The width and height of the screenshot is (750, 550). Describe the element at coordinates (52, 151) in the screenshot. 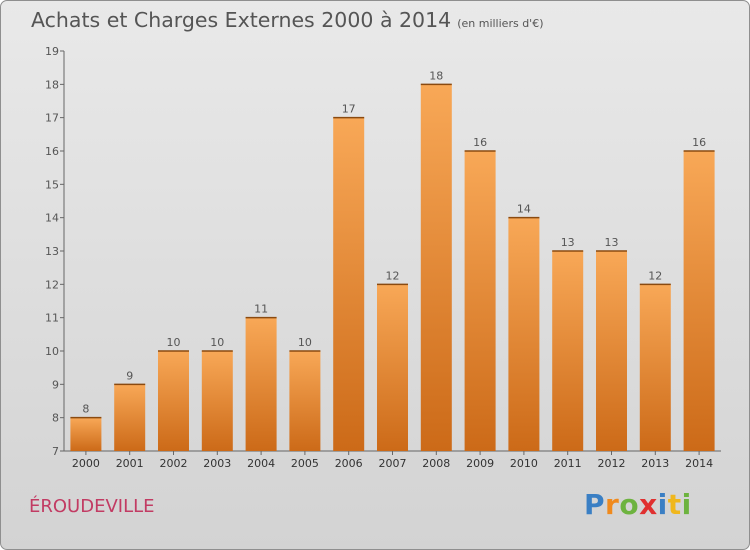

I see `y-tick-label: 16` at that location.